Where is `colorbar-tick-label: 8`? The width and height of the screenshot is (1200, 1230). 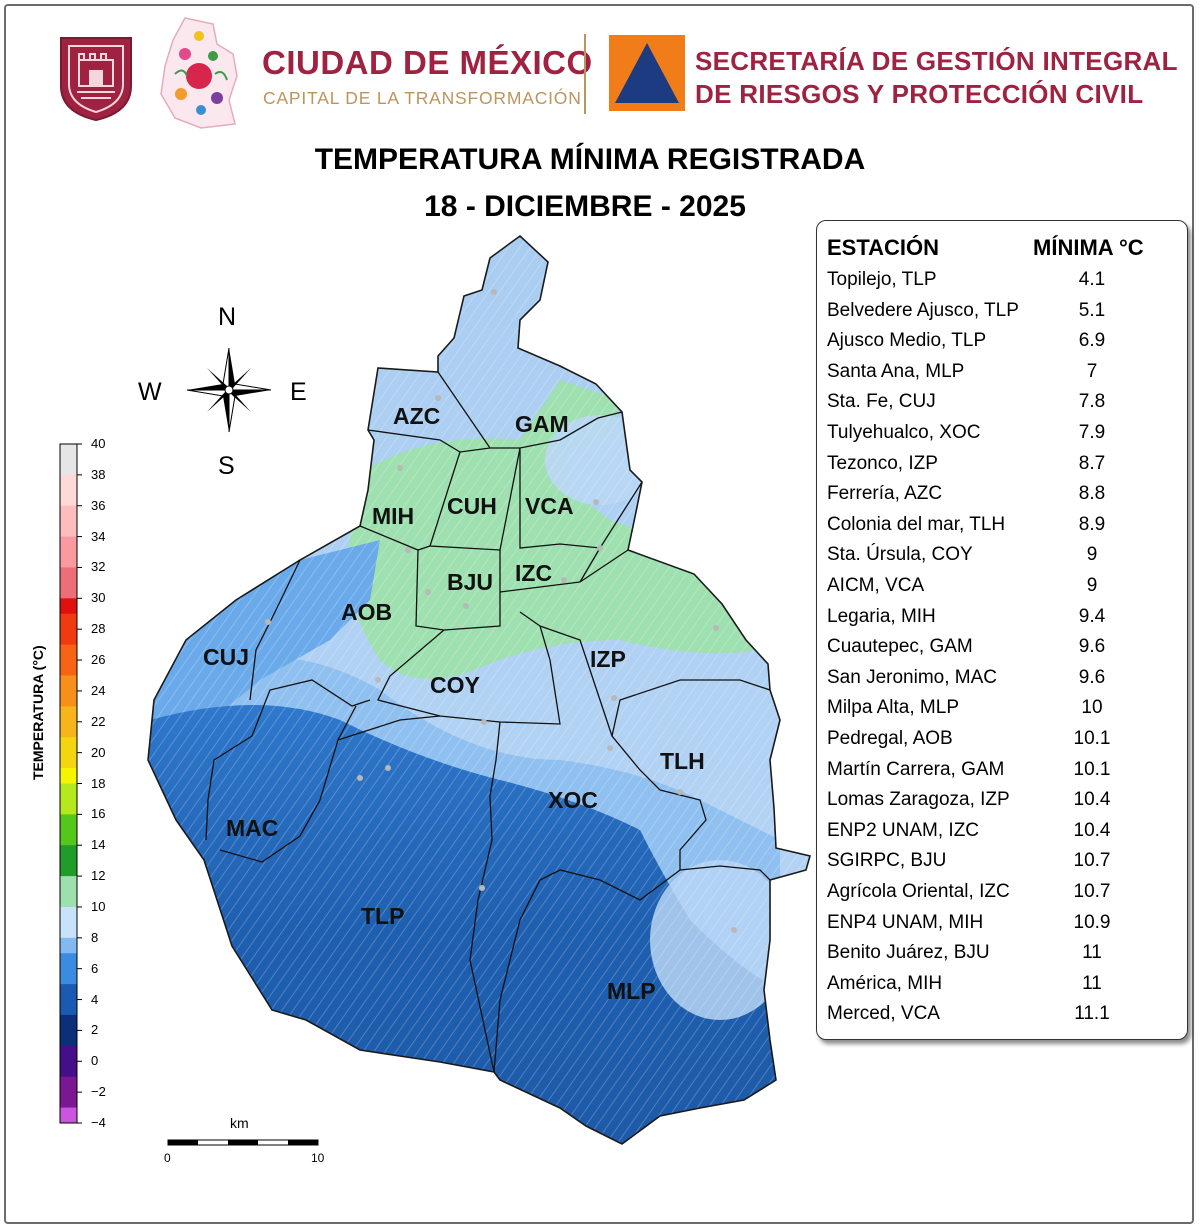 colorbar-tick-label: 8 is located at coordinates (95, 937).